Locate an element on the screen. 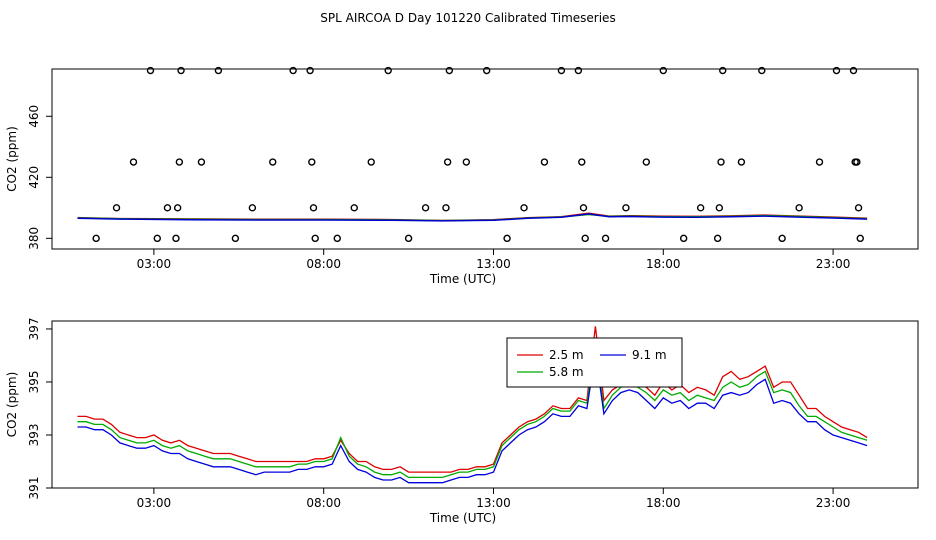 The width and height of the screenshot is (936, 540). legend-label: 2.5 m is located at coordinates (566, 355).